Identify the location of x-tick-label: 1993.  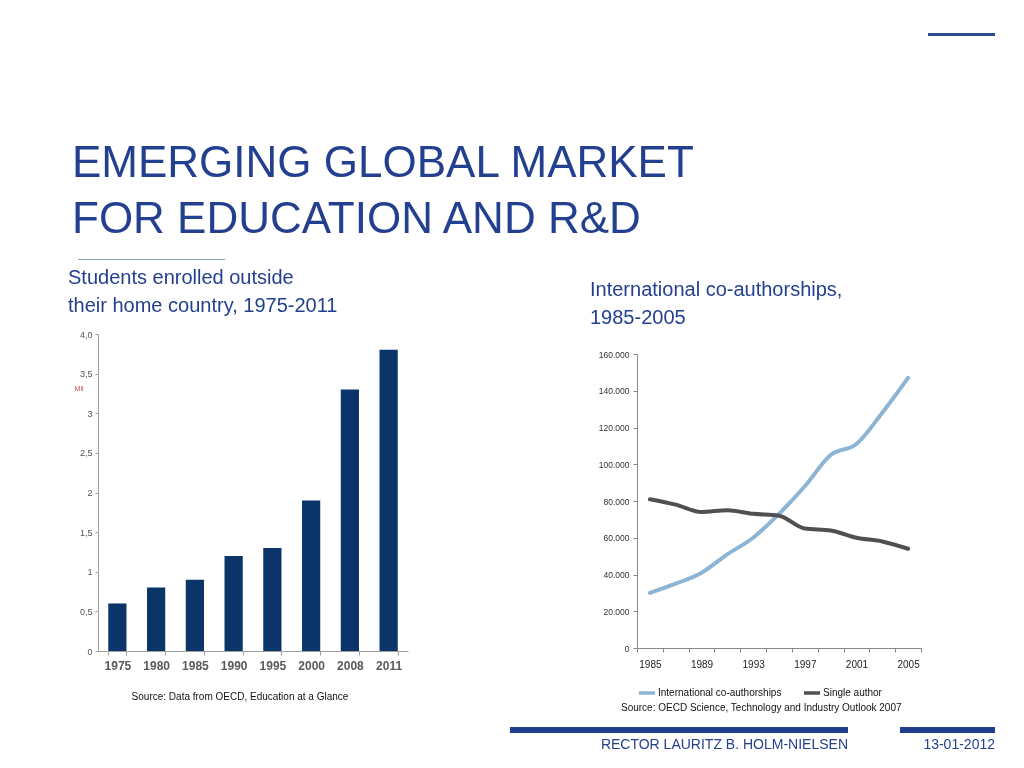
(754, 664).